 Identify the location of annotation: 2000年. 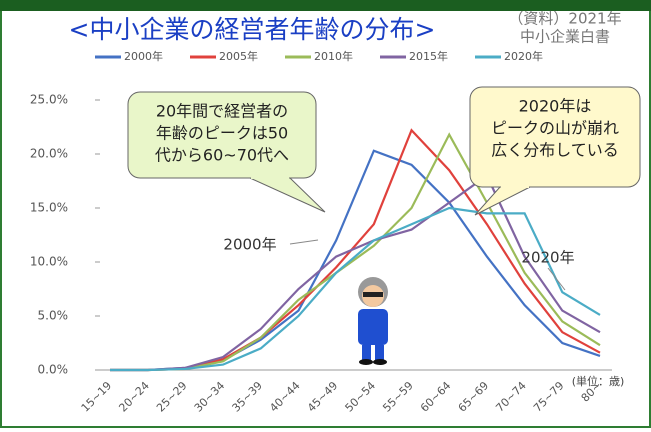
(249, 245).